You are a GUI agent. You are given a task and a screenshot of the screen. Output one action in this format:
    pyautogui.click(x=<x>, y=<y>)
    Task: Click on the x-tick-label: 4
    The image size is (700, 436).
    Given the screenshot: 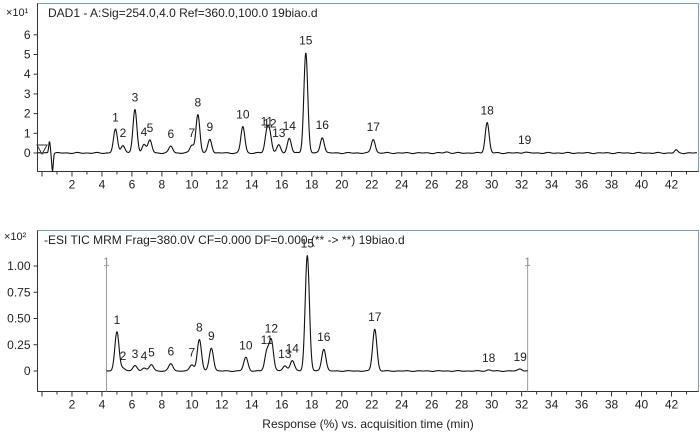 What is the action you would take?
    pyautogui.click(x=102, y=185)
    